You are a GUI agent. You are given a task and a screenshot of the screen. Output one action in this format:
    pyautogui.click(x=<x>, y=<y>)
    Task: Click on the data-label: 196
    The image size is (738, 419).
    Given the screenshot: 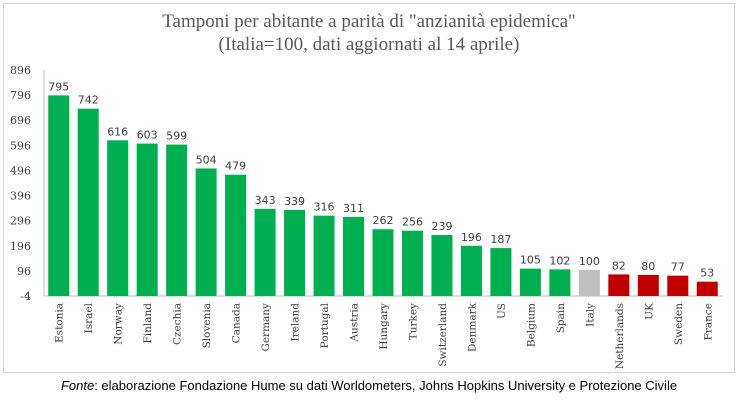 What is the action you would take?
    pyautogui.click(x=471, y=237)
    